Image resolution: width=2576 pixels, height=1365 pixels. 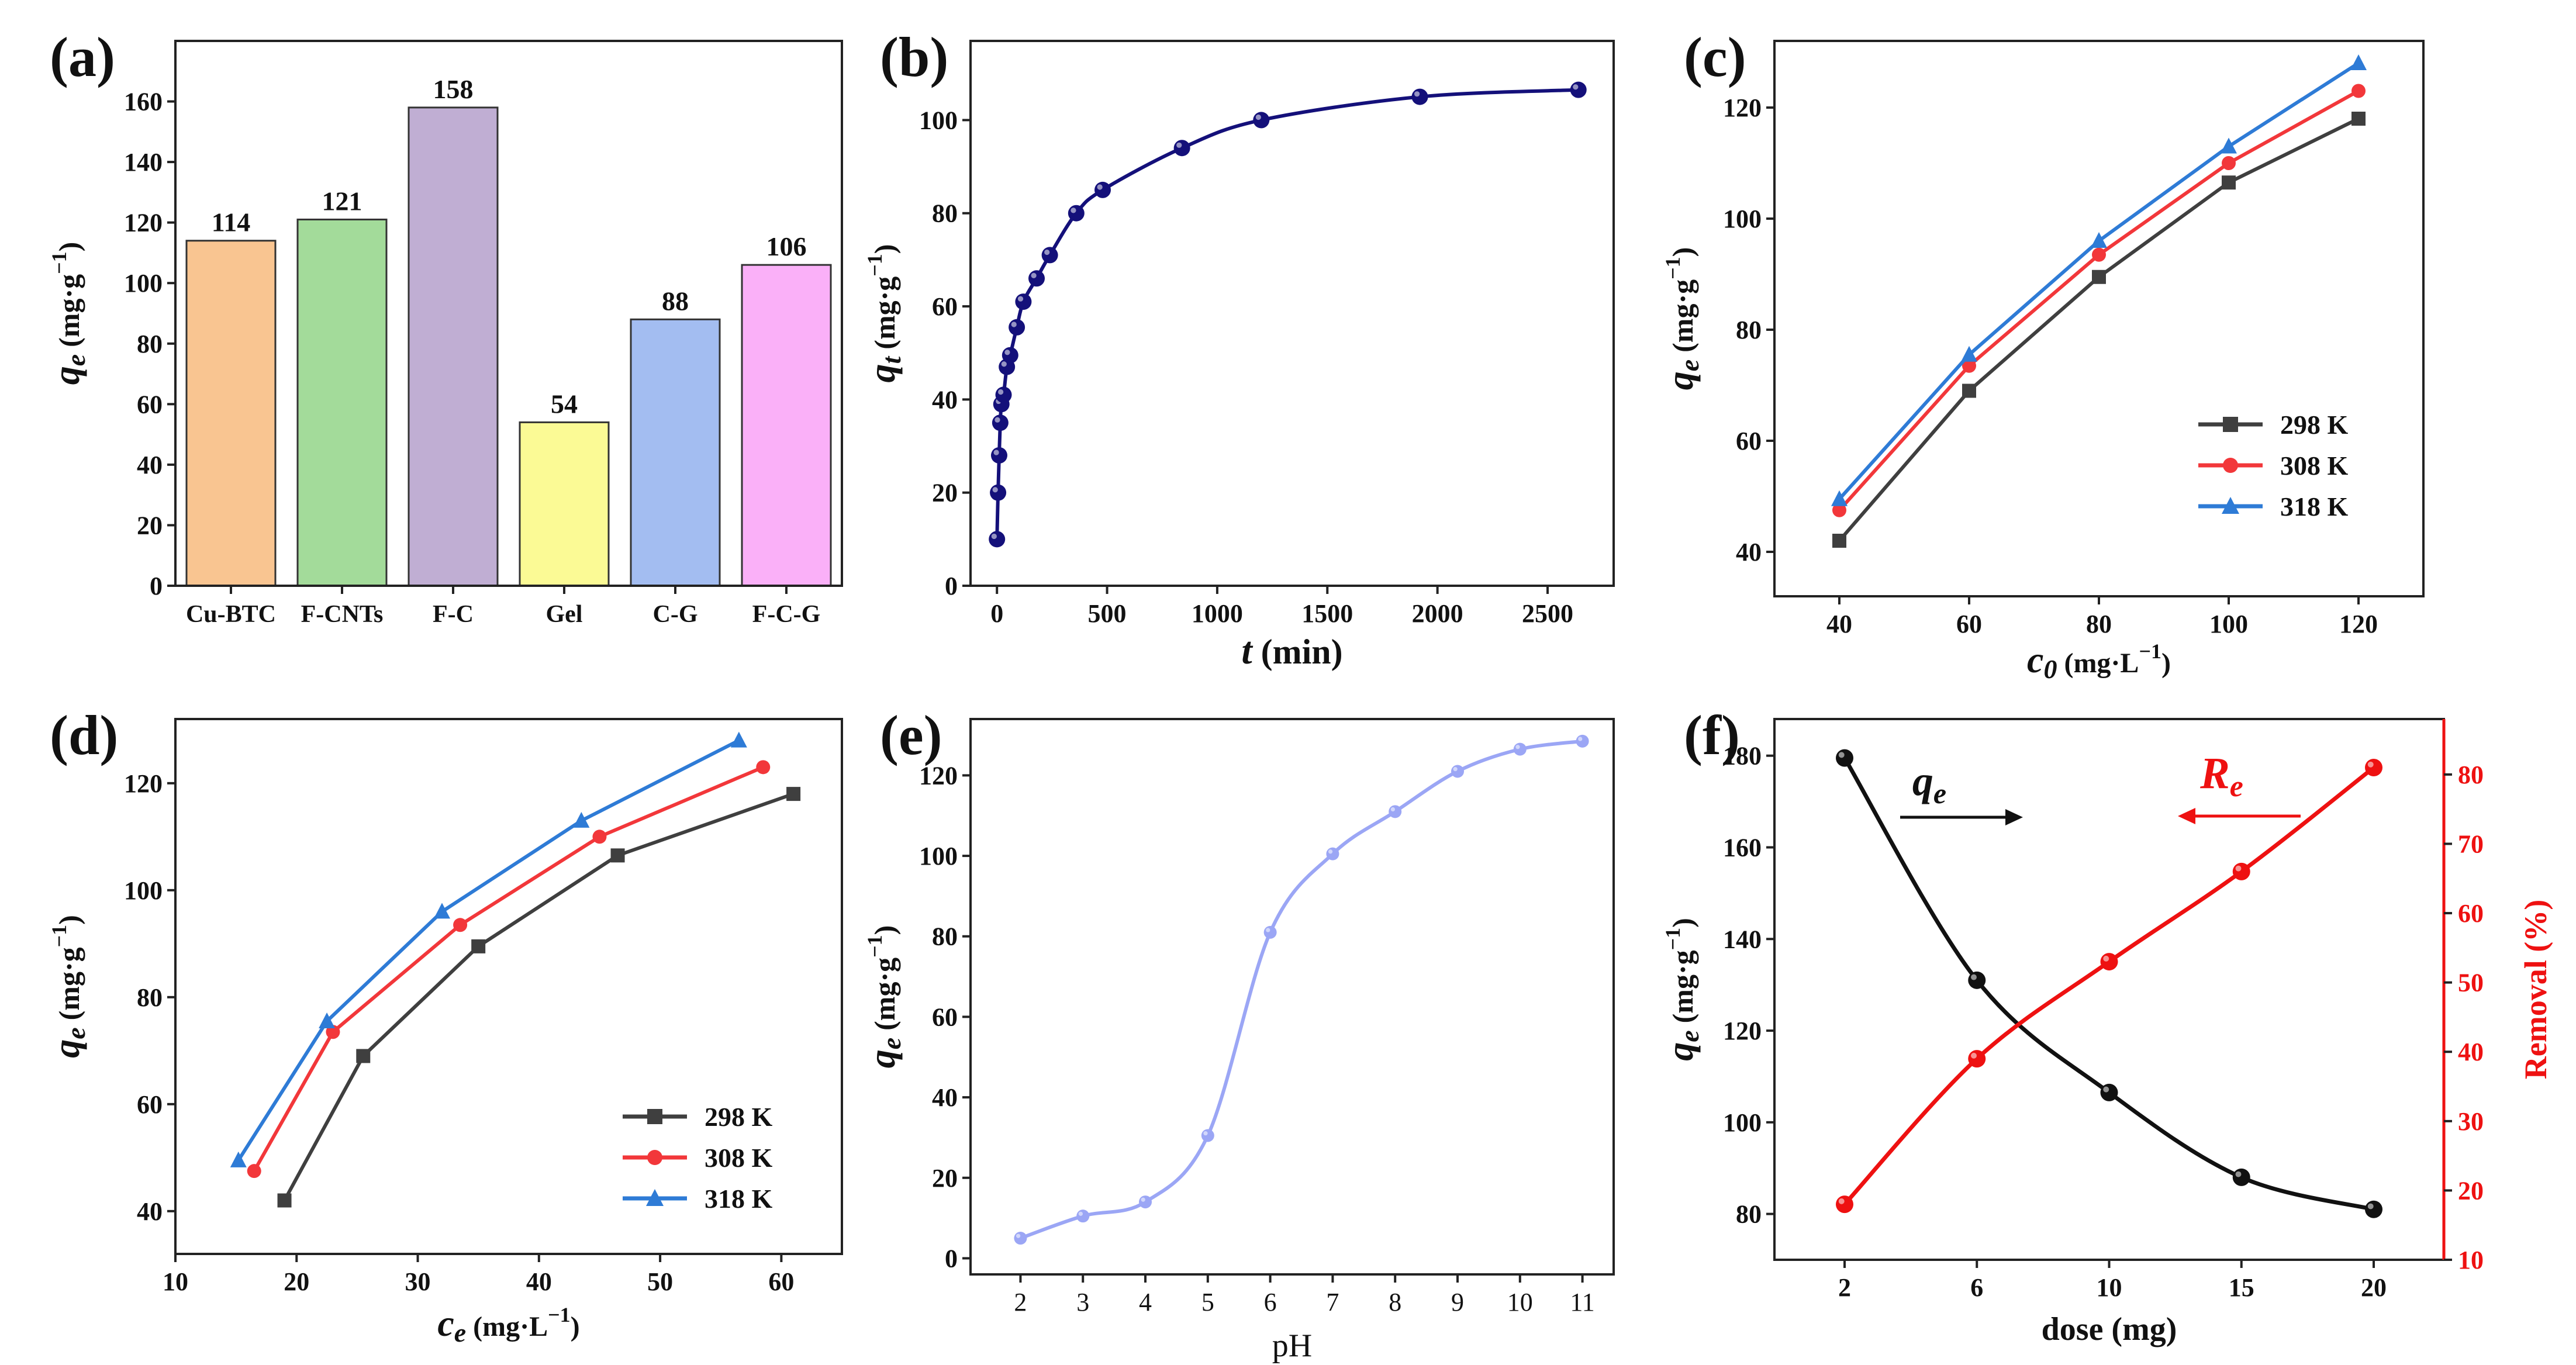 I want to click on panel-e-xtick-label: 6, so click(x=1270, y=1302).